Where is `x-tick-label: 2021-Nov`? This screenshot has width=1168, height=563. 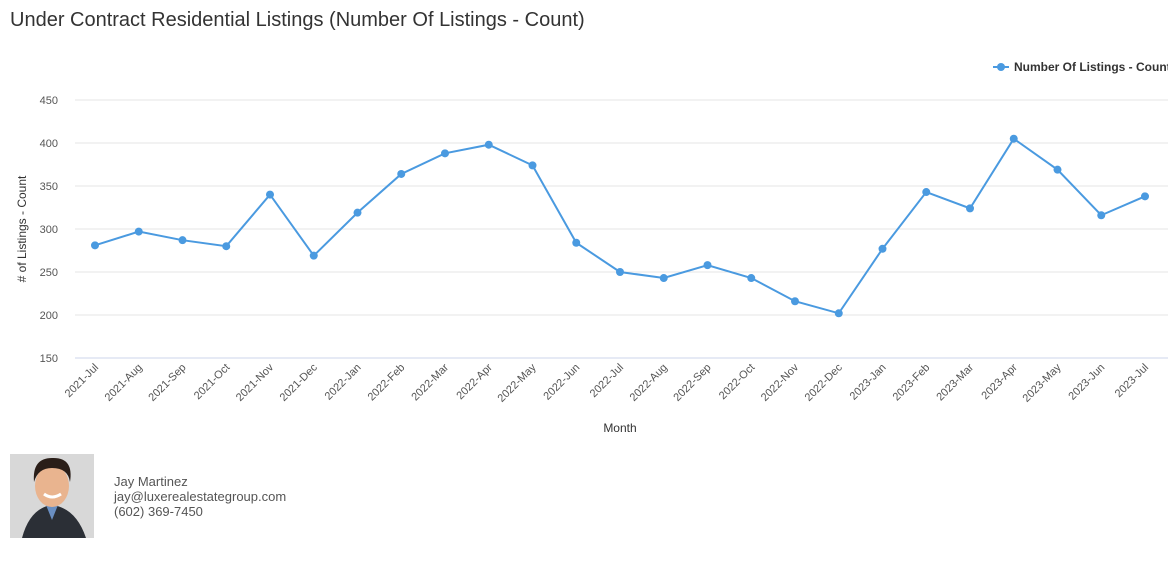 x-tick-label: 2021-Nov is located at coordinates (255, 382).